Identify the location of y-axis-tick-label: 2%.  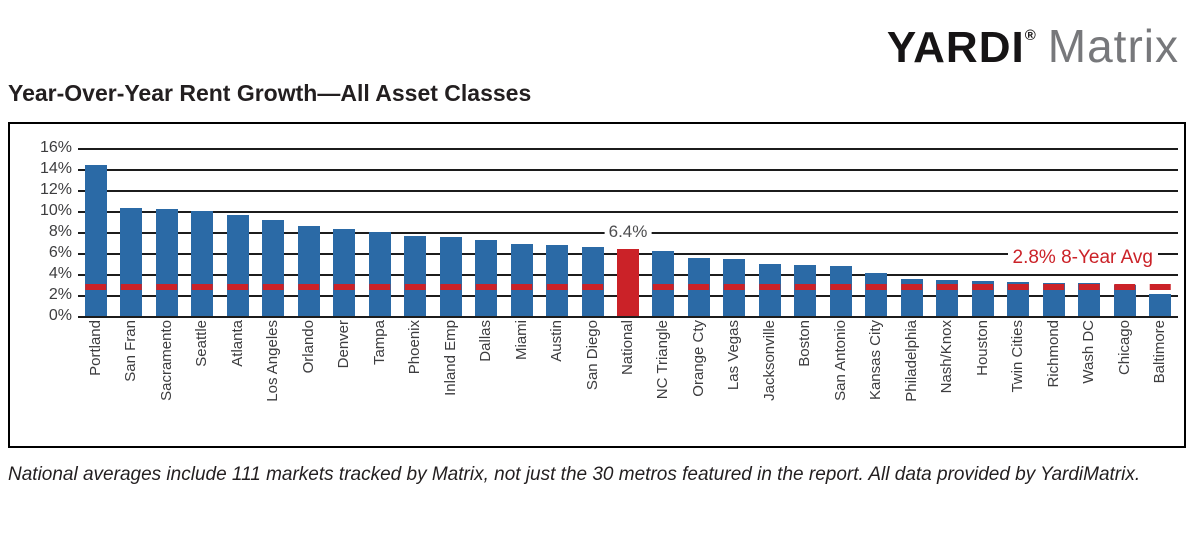
(60, 294).